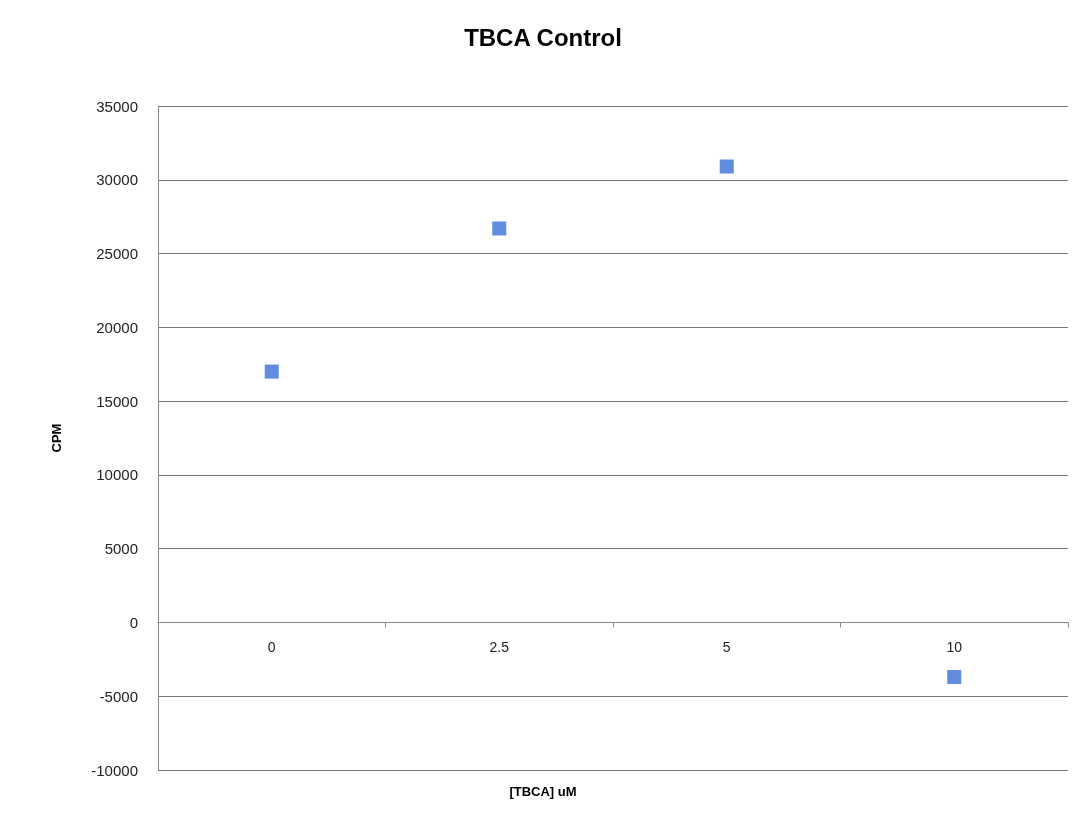 This screenshot has width=1089, height=830. What do you see at coordinates (133, 622) in the screenshot?
I see `y-tick-label: 0` at bounding box center [133, 622].